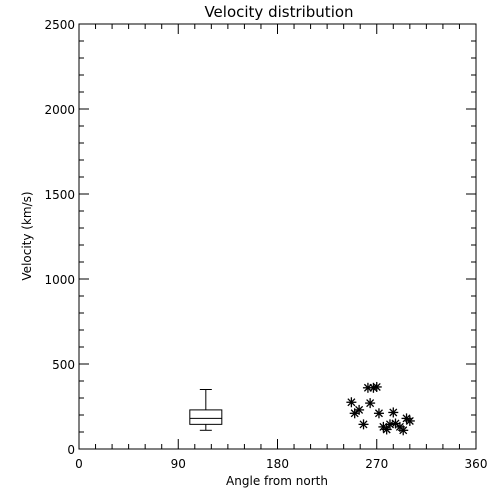 The width and height of the screenshot is (500, 500). I want to click on x-tick-label: 0, so click(79, 464).